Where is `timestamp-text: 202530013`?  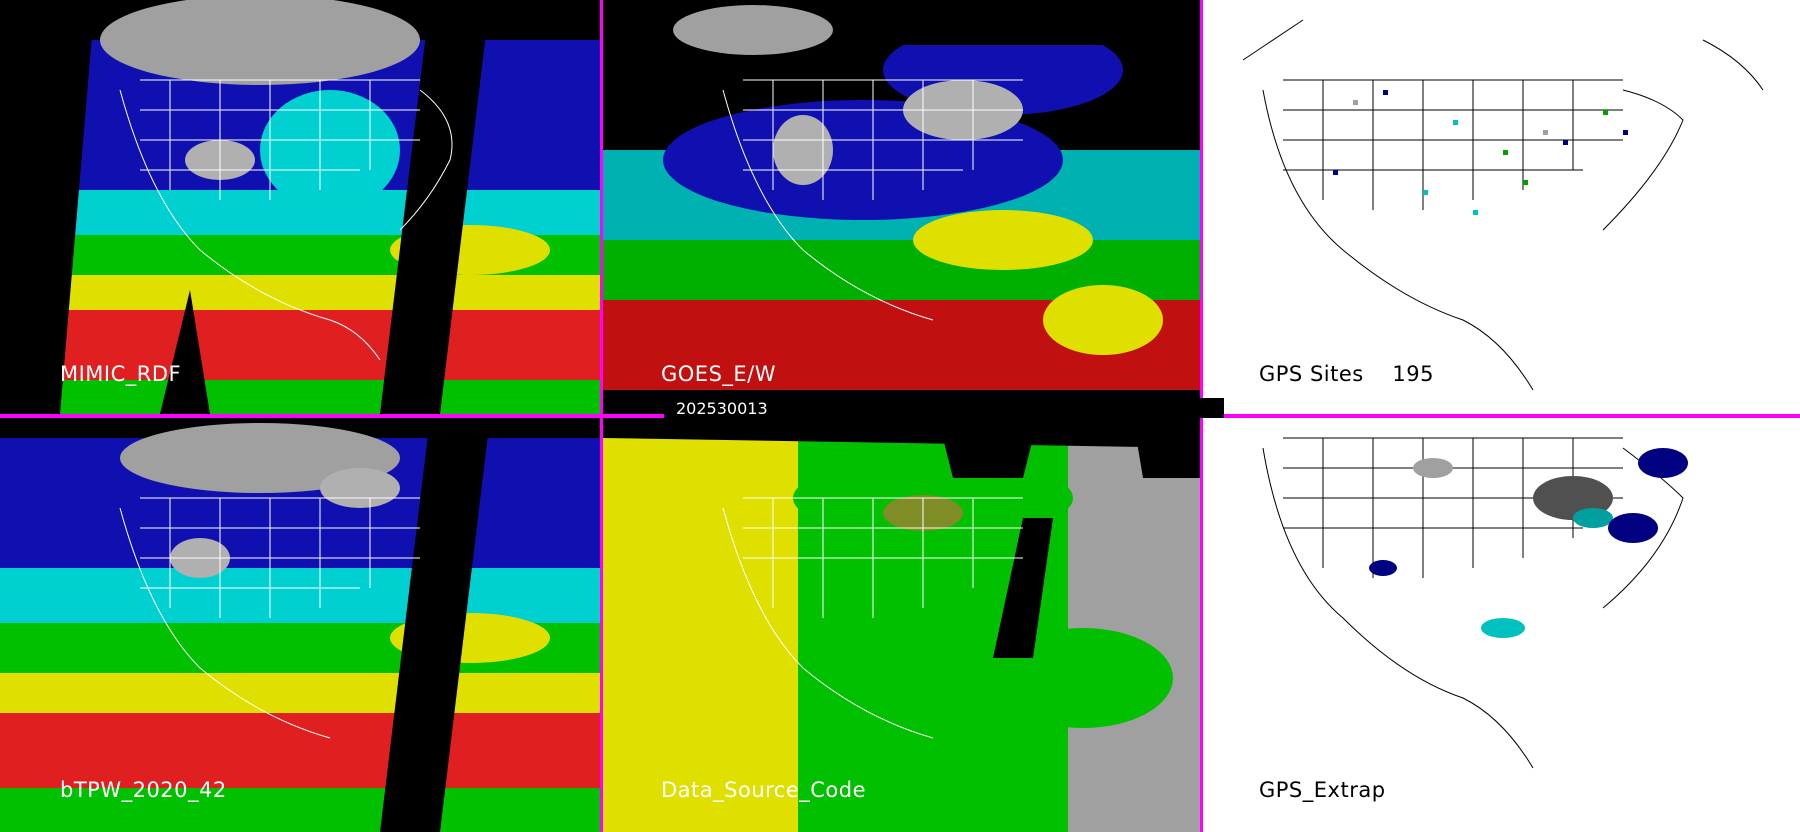
timestamp-text: 202530013 is located at coordinates (722, 408).